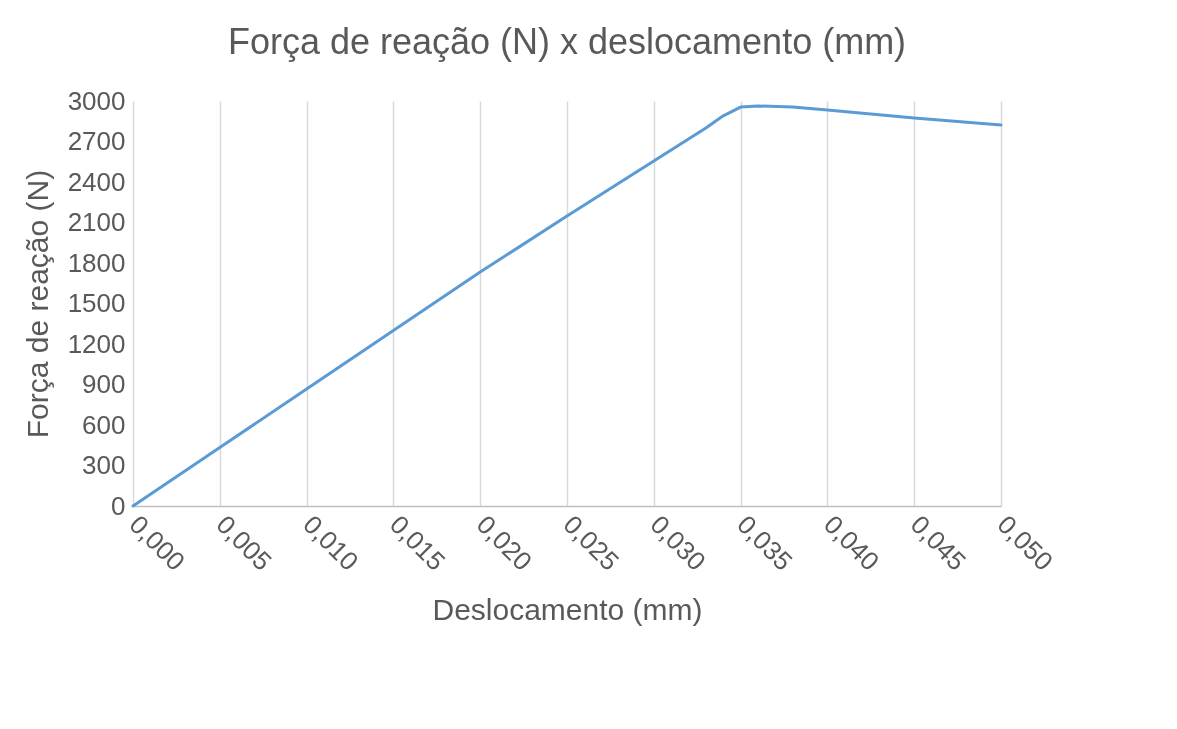  I want to click on y-tick-label: 1200, so click(96, 343).